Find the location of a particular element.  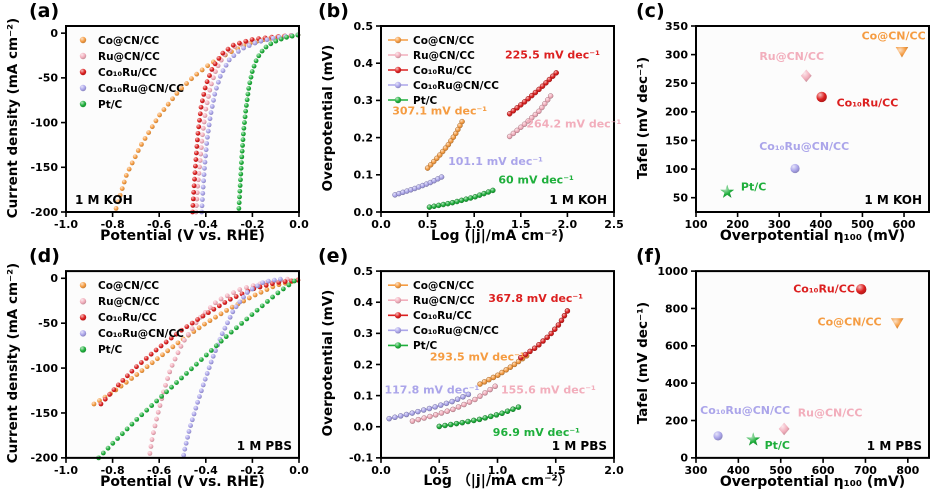

y-tick-label: 0.2 is located at coordinates (363, 364).